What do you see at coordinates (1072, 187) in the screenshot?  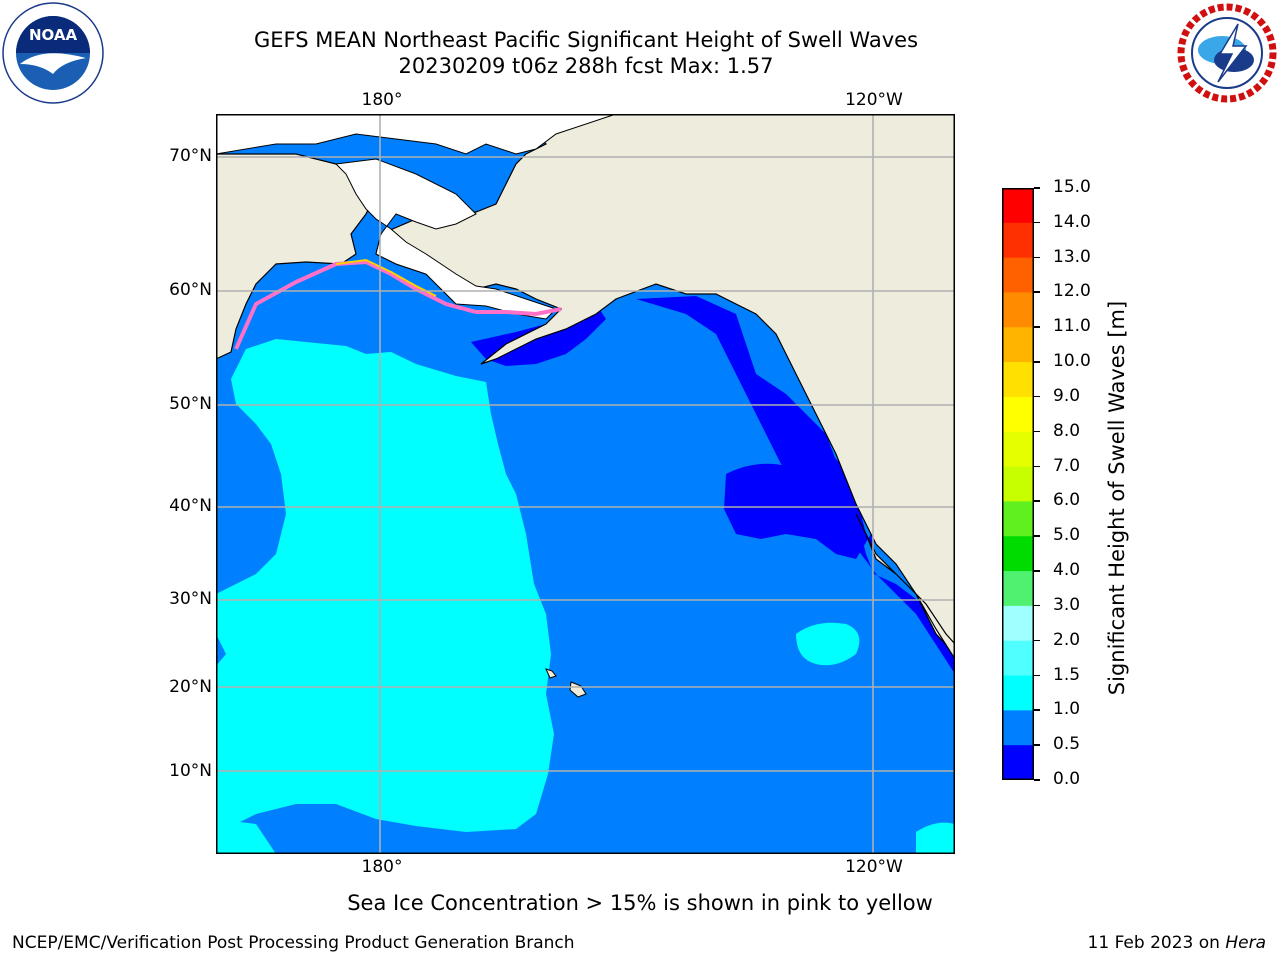 I see `colorbar-tick-label: 15.0` at bounding box center [1072, 187].